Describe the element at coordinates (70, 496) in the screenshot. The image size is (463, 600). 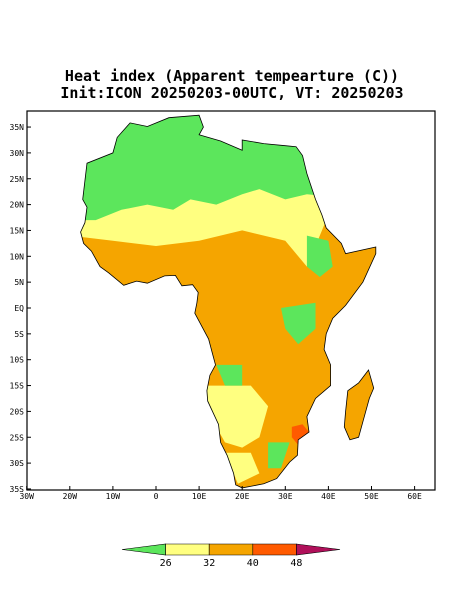
I see `lon-label: 20W` at that location.